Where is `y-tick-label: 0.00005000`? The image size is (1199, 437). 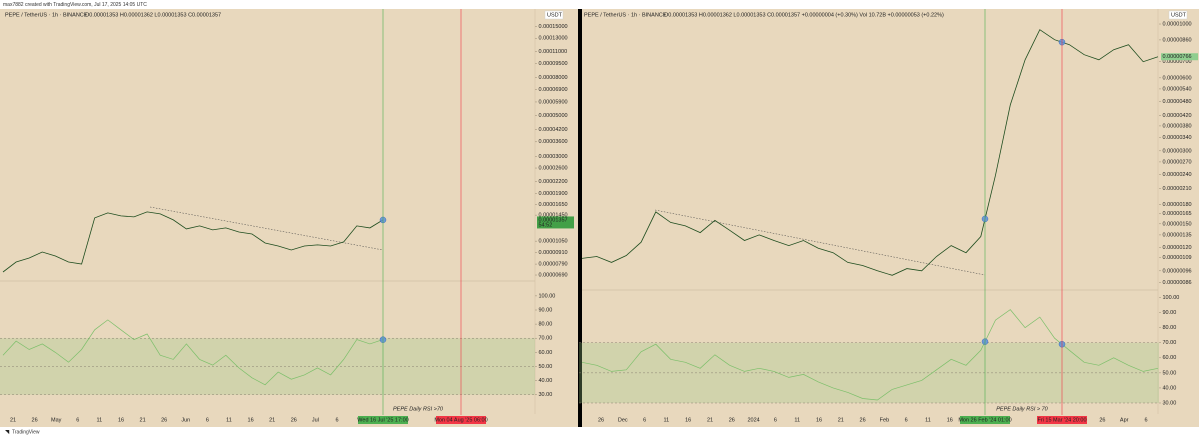 y-tick-label: 0.00005000 is located at coordinates (553, 116).